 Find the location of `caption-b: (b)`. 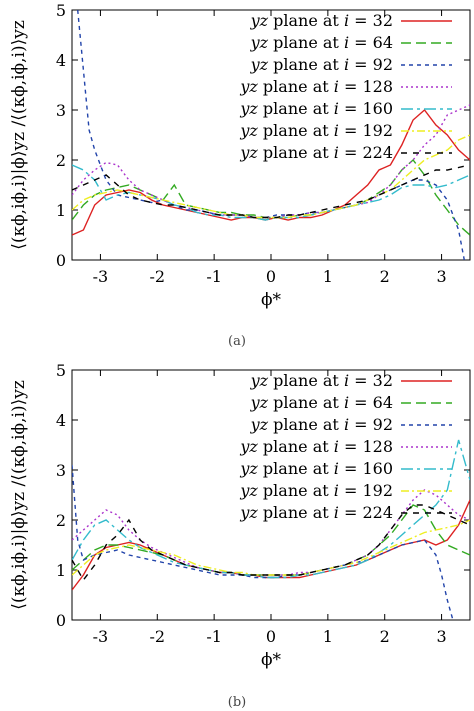

caption-b: (b) is located at coordinates (237, 702).